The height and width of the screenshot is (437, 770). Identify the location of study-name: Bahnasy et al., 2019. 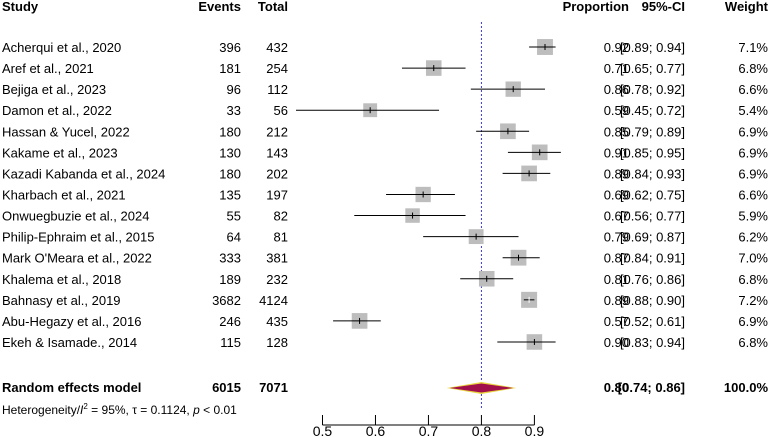
(61, 300).